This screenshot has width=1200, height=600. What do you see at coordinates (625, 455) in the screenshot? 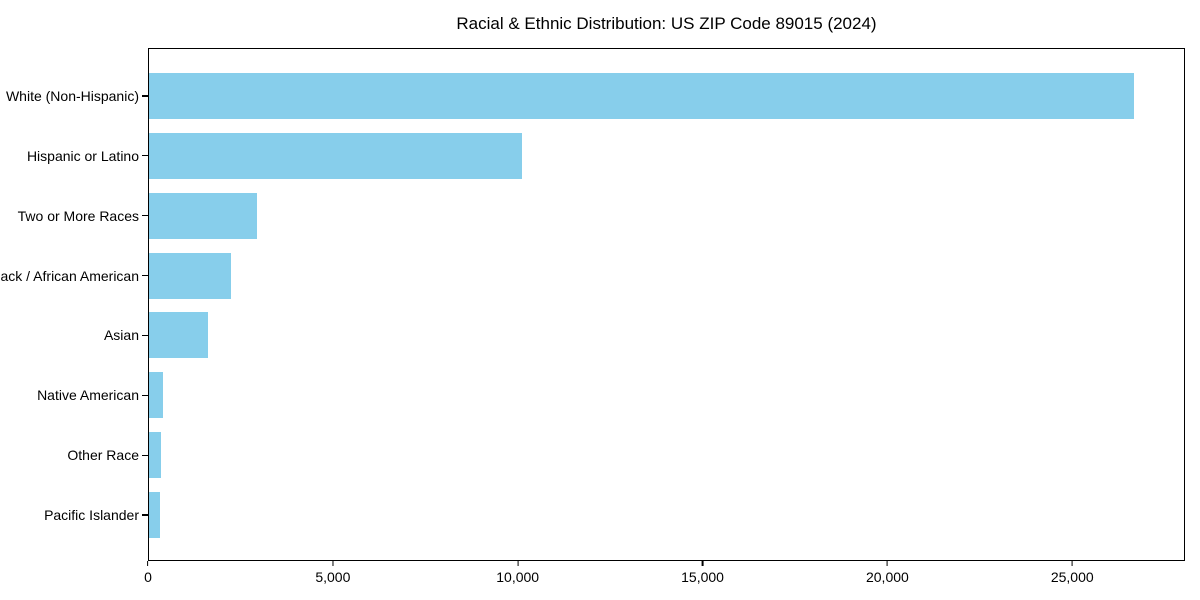
I see `bar-row: Other Race` at bounding box center [625, 455].